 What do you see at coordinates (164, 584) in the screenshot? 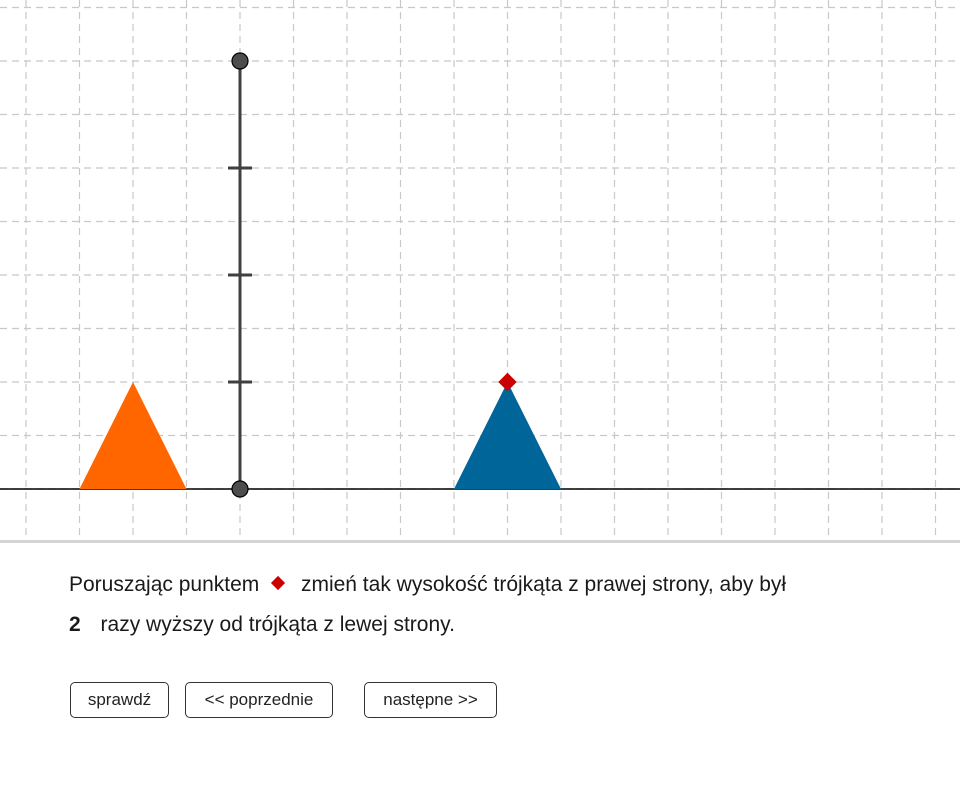
I see `instruction-text-before-point: Poruszając punktem` at bounding box center [164, 584].